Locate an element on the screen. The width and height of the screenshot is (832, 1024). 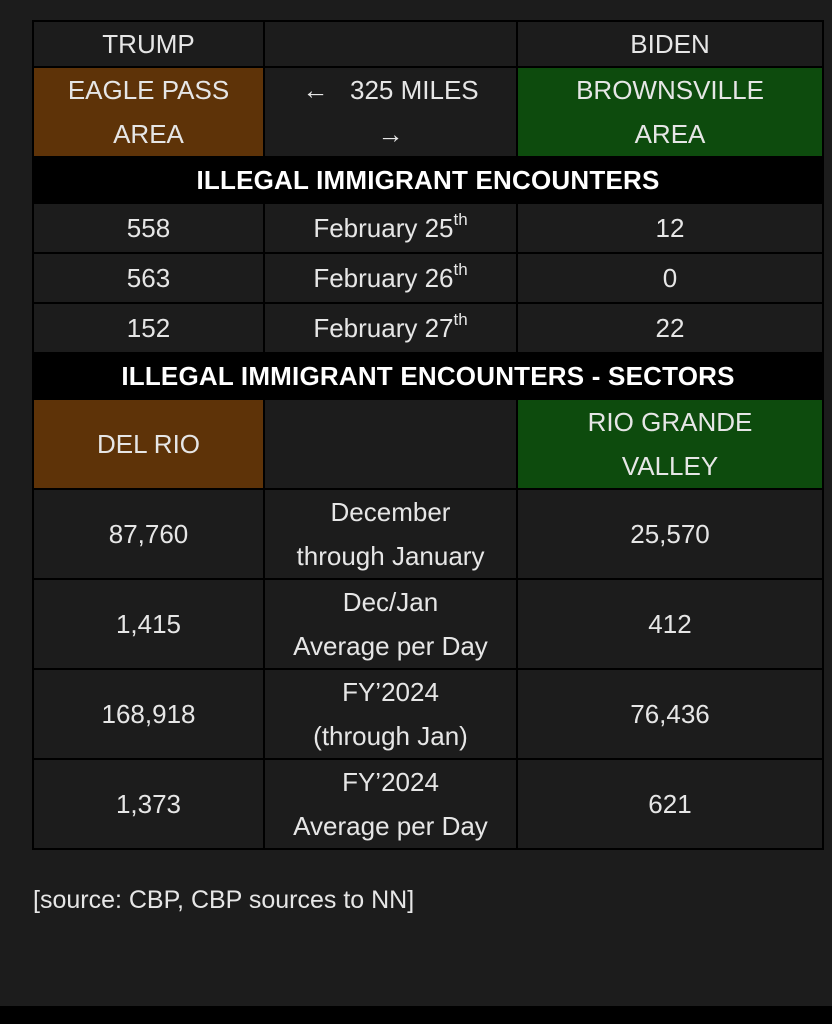
daily-date-text: February 25 is located at coordinates (383, 228).